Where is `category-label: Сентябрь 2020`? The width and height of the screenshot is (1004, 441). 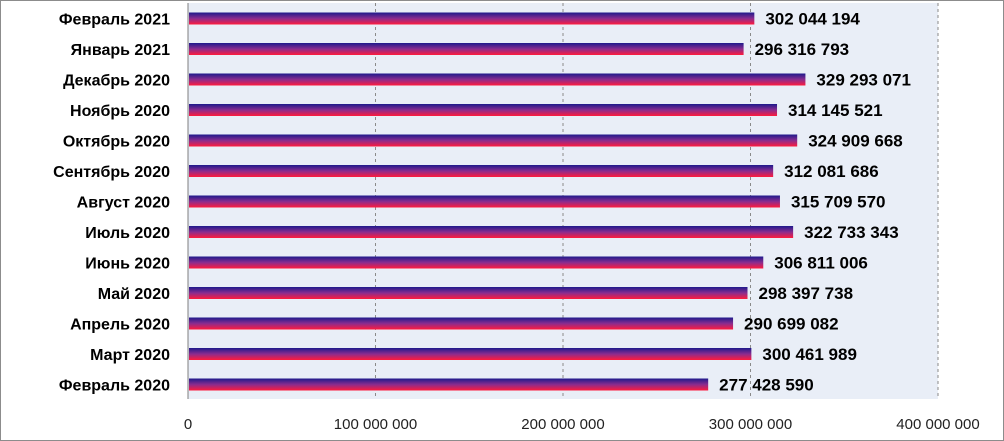
category-label: Сентябрь 2020 is located at coordinates (111, 172).